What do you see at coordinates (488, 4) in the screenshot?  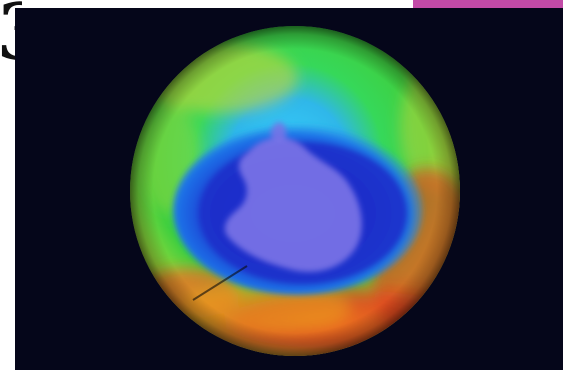 I see `corner-accent-tab` at bounding box center [488, 4].